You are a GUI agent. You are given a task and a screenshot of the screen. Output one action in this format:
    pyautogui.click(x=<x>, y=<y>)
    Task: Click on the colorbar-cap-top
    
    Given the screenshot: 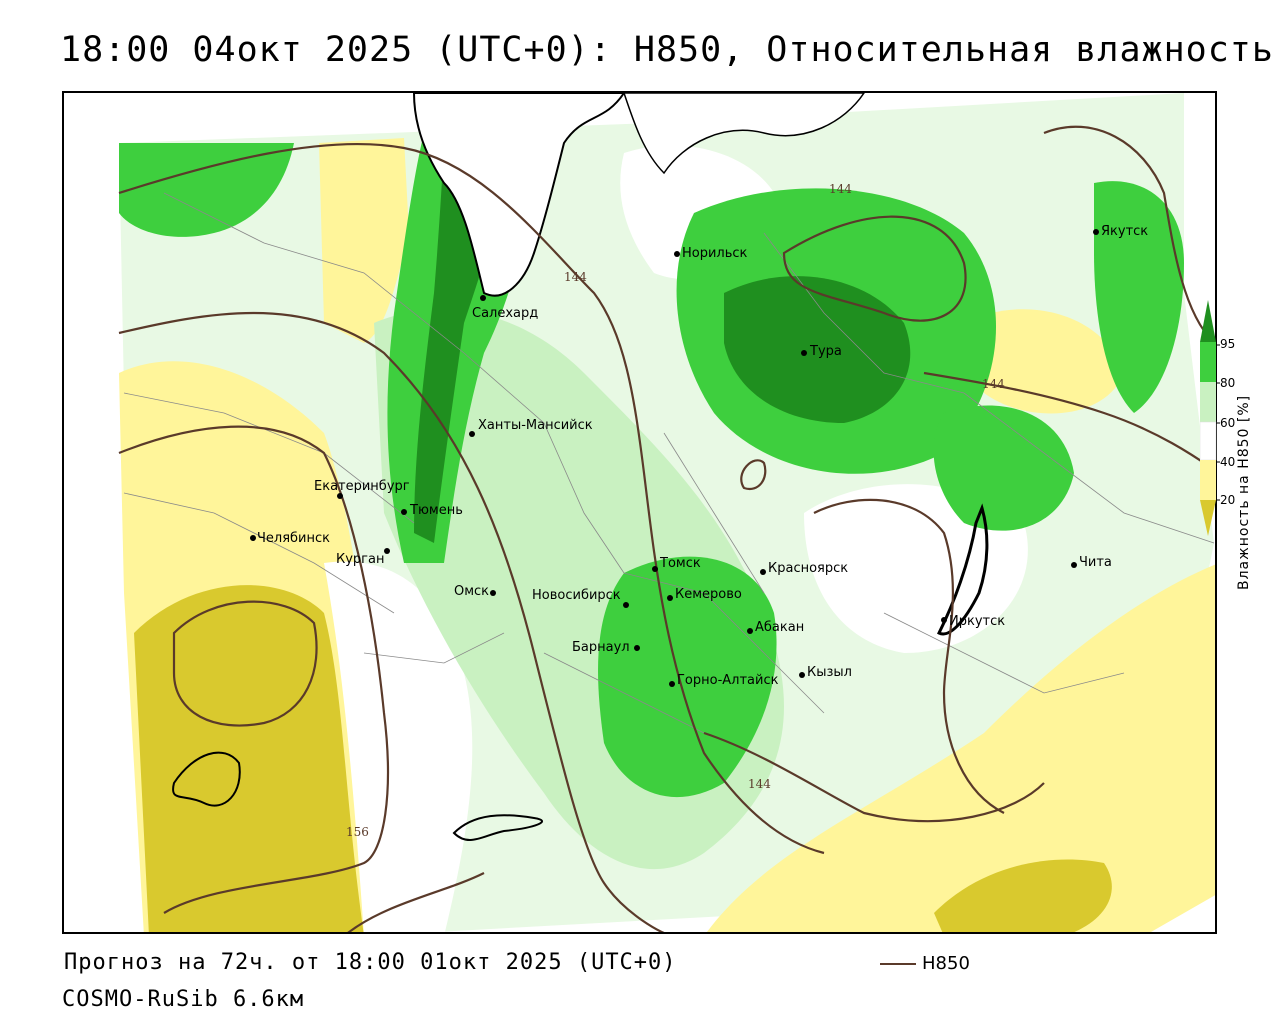 What is the action you would take?
    pyautogui.click(x=1208, y=321)
    